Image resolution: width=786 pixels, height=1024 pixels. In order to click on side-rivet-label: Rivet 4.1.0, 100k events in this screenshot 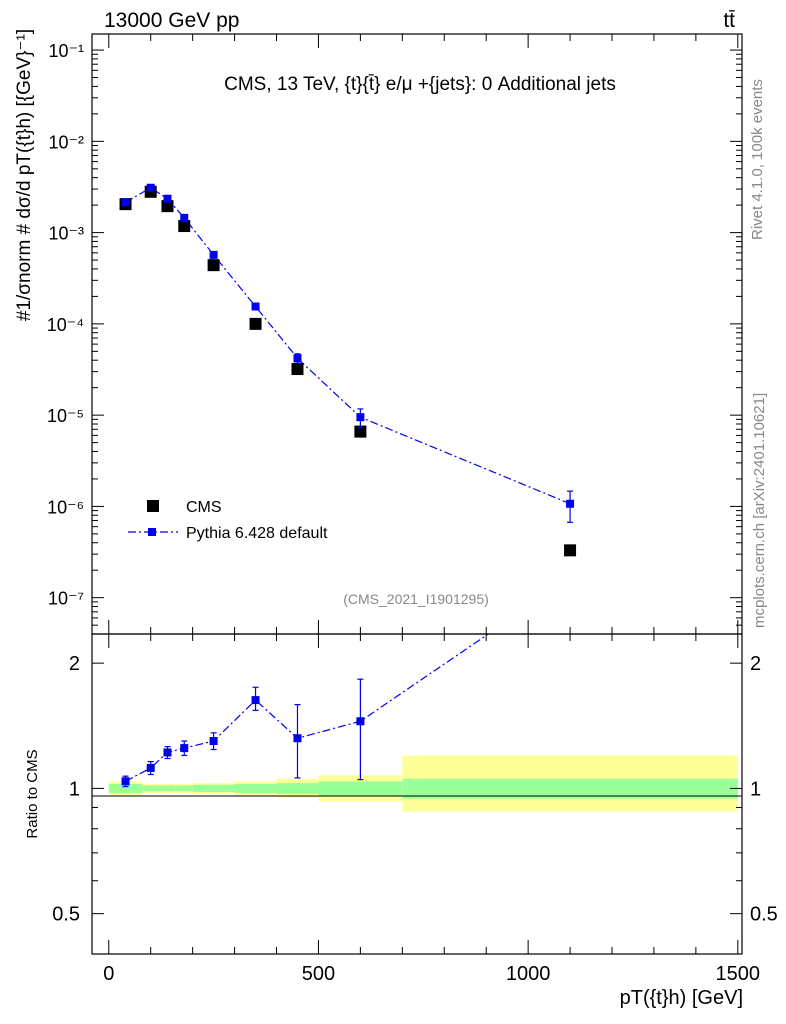, I will do `click(757, 159)`.